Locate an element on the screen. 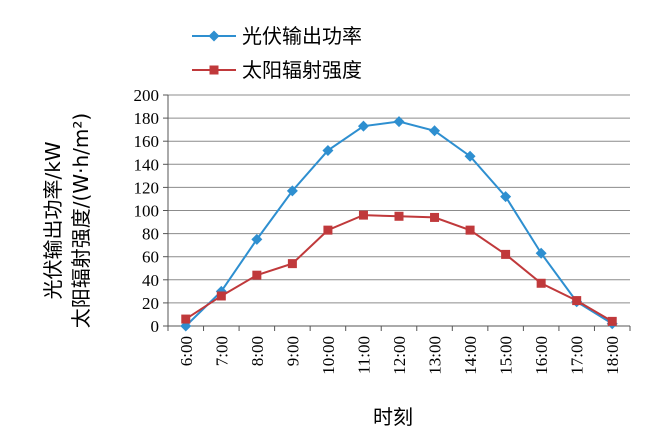  legend-label: 光伏输出功率 is located at coordinates (302, 36).